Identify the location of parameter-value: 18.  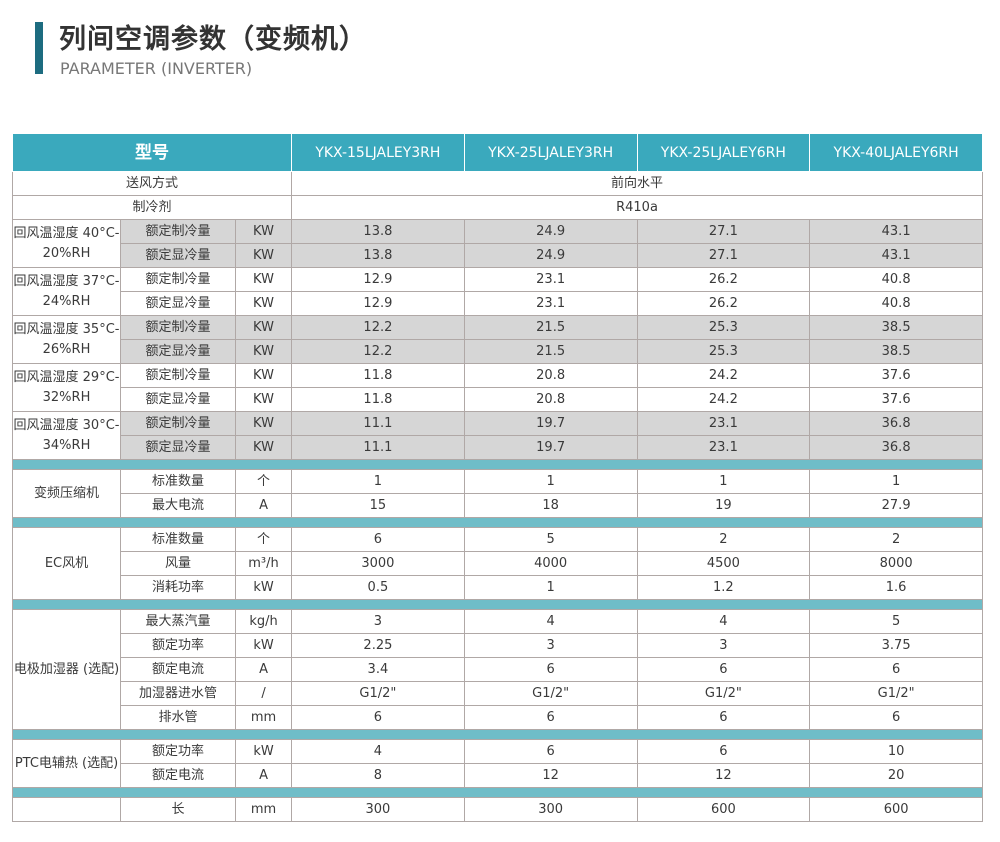
(550, 505).